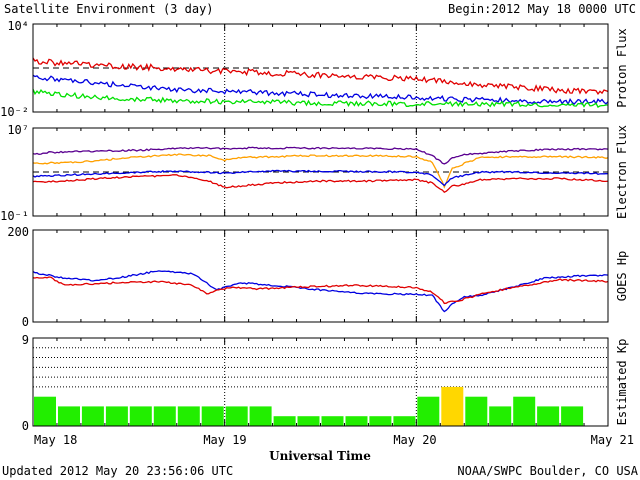 This screenshot has height=480, width=640. Describe the element at coordinates (547, 471) in the screenshot. I see `credit-text: NOAA/SWPC Boulder, CO USA` at that location.